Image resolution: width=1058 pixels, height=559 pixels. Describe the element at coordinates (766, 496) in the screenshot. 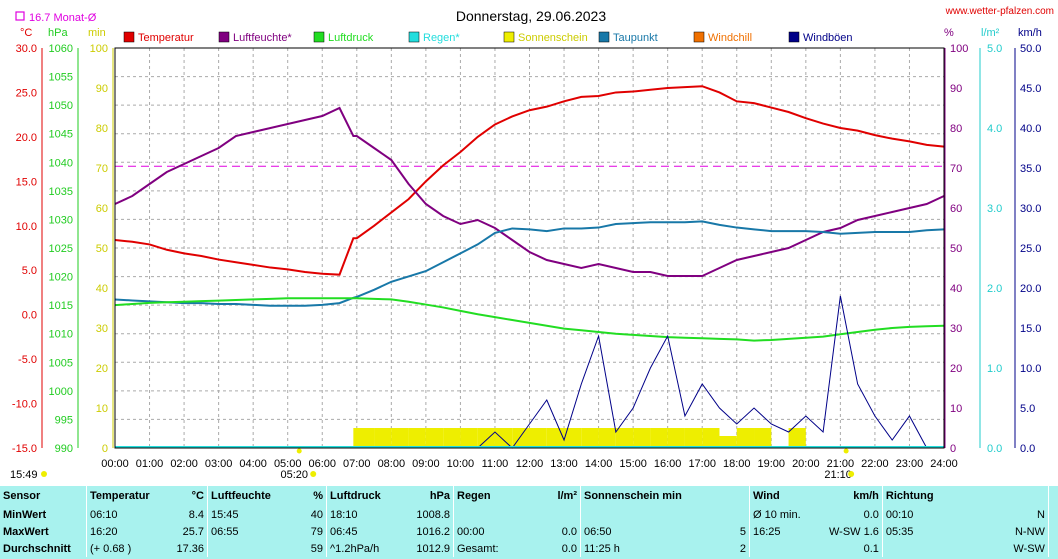

I see `hdr-wind: Wind` at that location.